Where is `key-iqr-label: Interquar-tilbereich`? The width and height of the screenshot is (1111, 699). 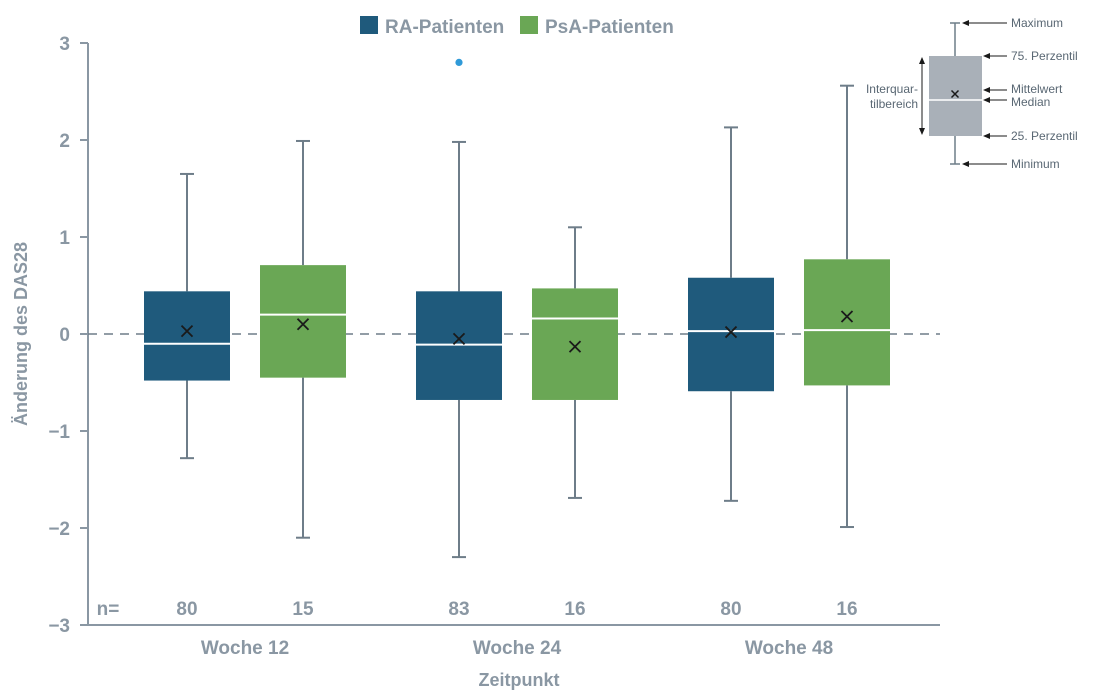
key-iqr-label: Interquar-tilbereich is located at coordinates (892, 96).